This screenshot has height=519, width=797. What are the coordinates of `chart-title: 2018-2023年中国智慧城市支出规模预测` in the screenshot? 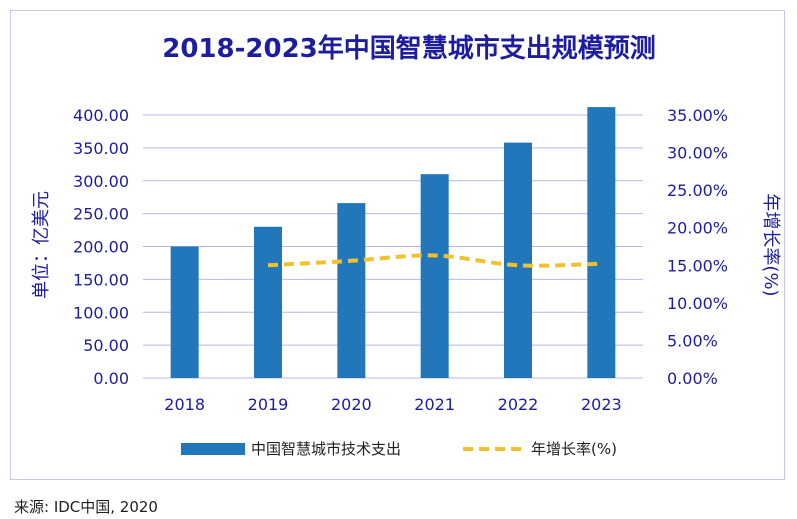 It's located at (409, 48).